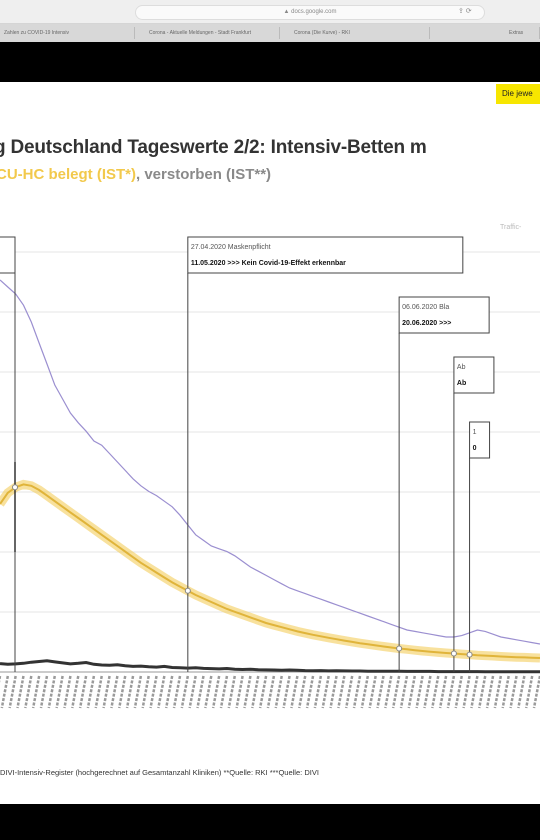 Image resolution: width=540 pixels, height=840 pixels. I want to click on annotation-bold: 0, so click(475, 448).